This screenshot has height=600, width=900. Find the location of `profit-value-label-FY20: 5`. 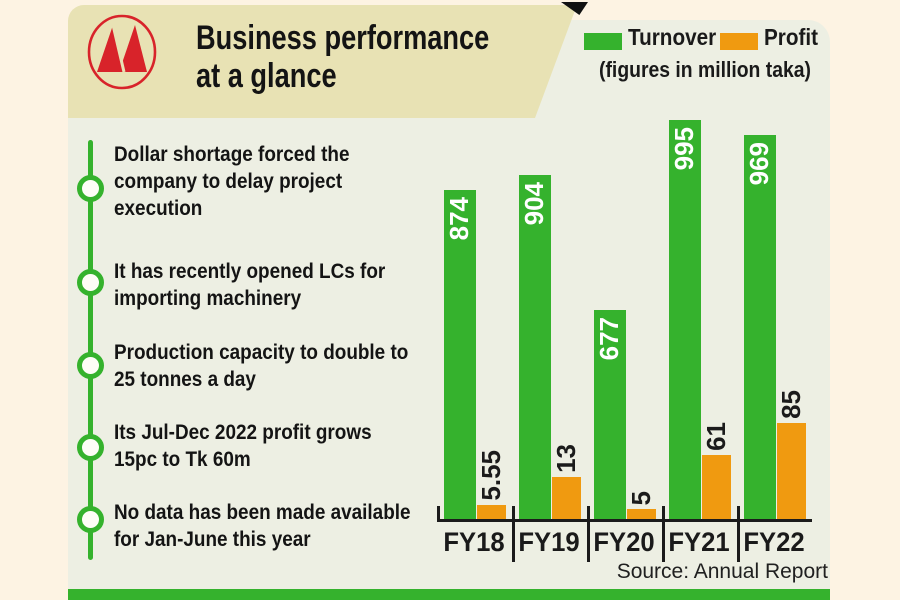

profit-value-label-FY20: 5 is located at coordinates (641, 497).